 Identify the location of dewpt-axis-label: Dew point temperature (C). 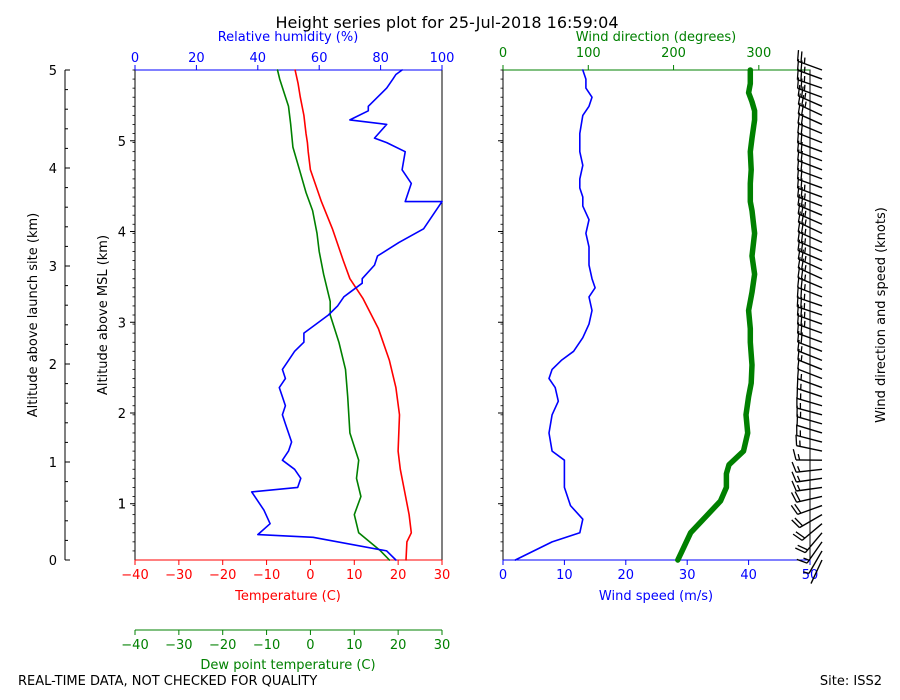
(287, 665).